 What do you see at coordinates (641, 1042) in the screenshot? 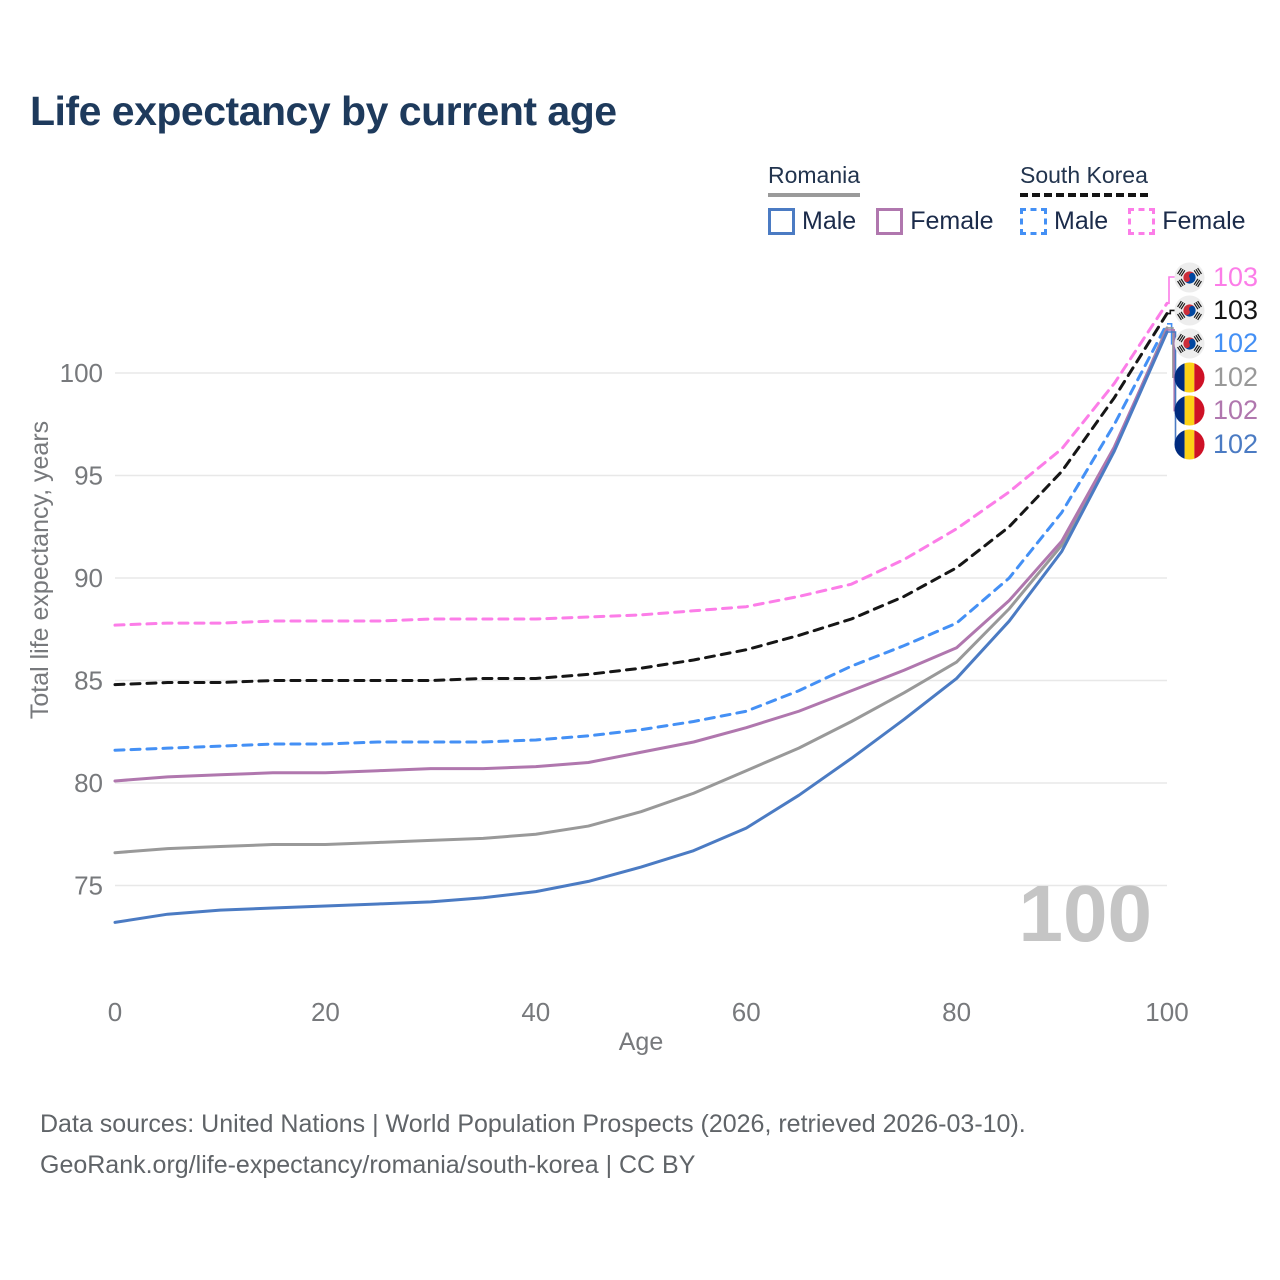
I see `x-axis-label: Age` at bounding box center [641, 1042].